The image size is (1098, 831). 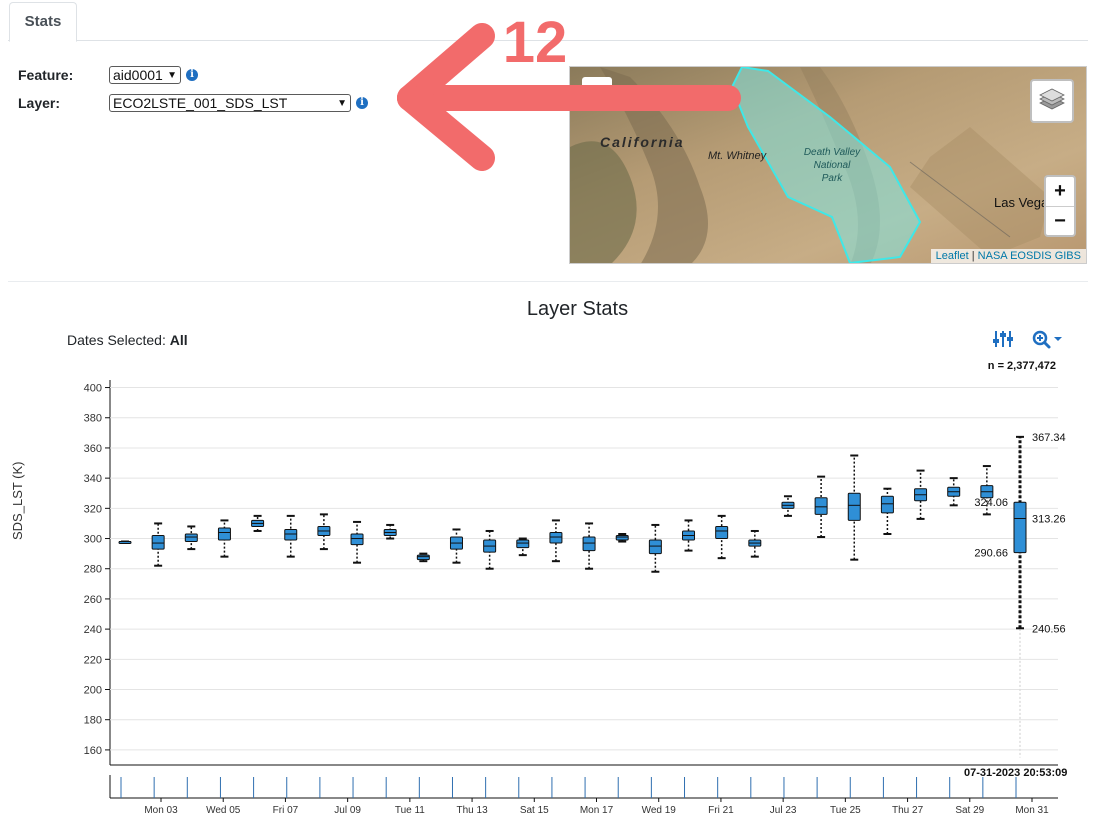 I want to click on map-label-lasvegas: Las Vegas, so click(x=1024, y=202).